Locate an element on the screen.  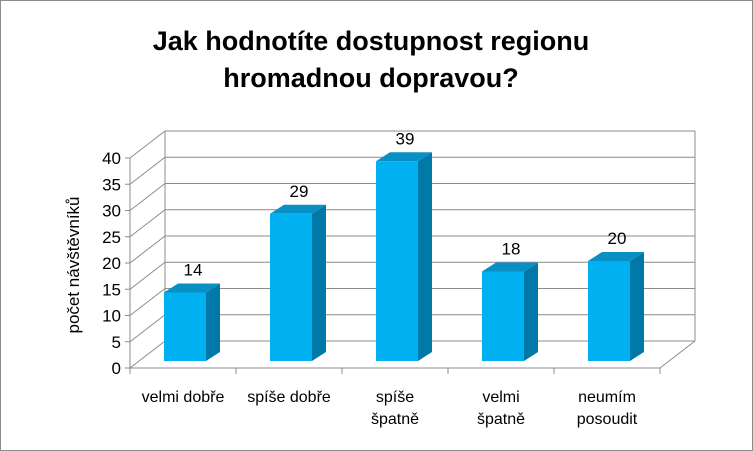
y-tick-label: 25 is located at coordinates (111, 237).